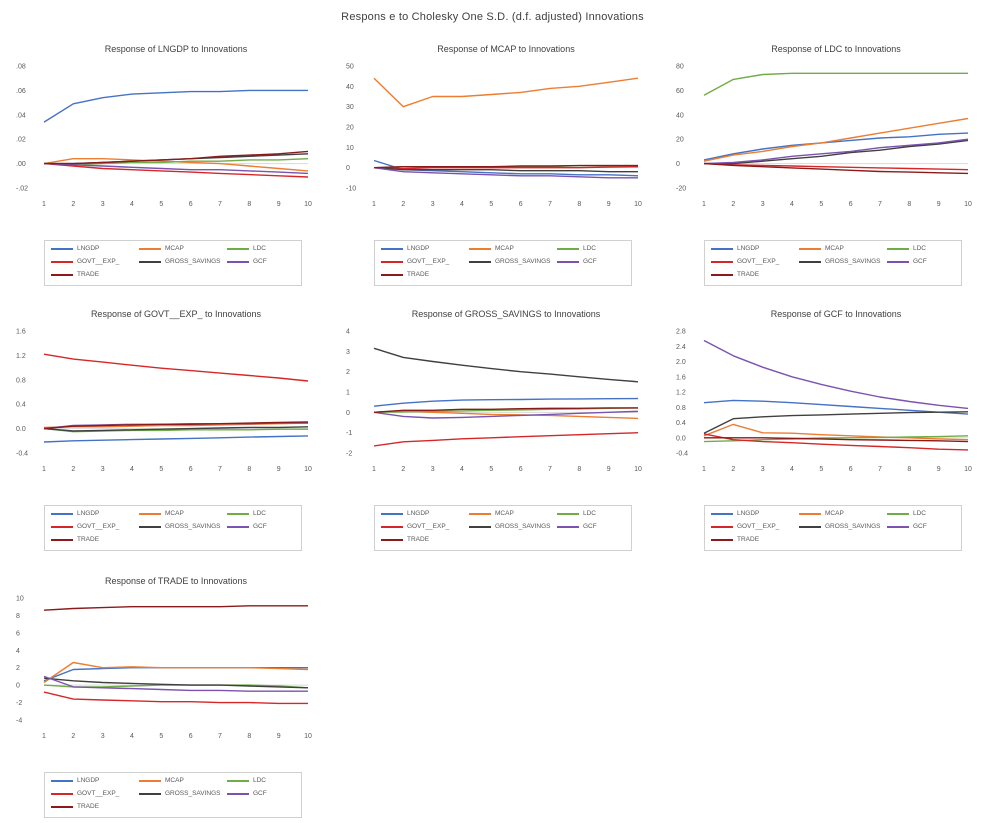 This screenshot has width=985, height=823. I want to click on chart-title: Response of GROSS_SAVINGS to Innovations, so click(506, 314).